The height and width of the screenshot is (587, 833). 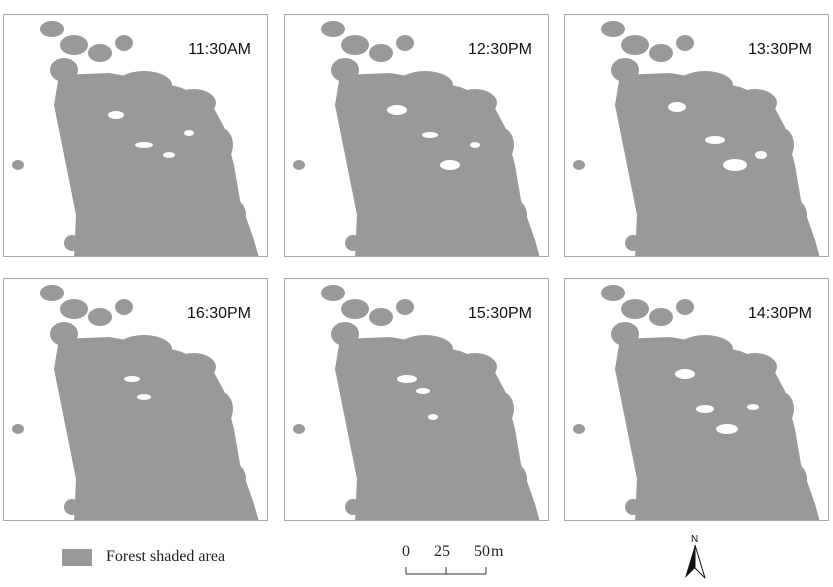 I want to click on map-panel-1230pm: 12:30PM, so click(x=416, y=135).